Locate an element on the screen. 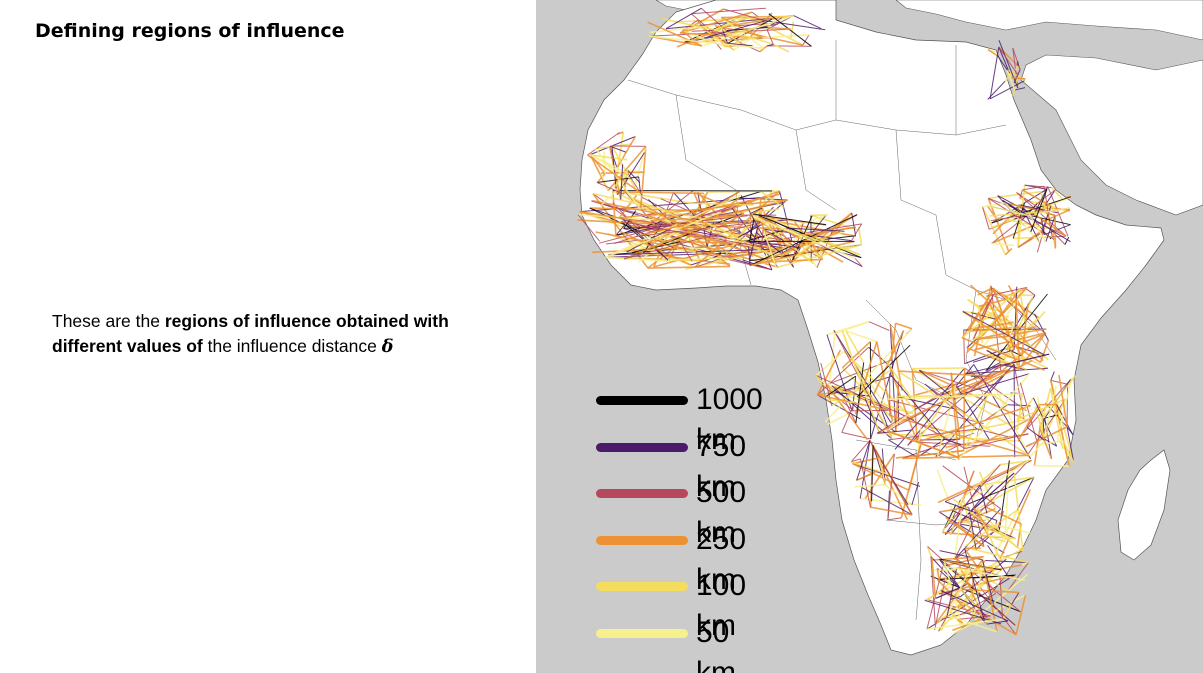 Image resolution: width=1203 pixels, height=673 pixels. body-text-part2: the influence distance is located at coordinates (292, 346).